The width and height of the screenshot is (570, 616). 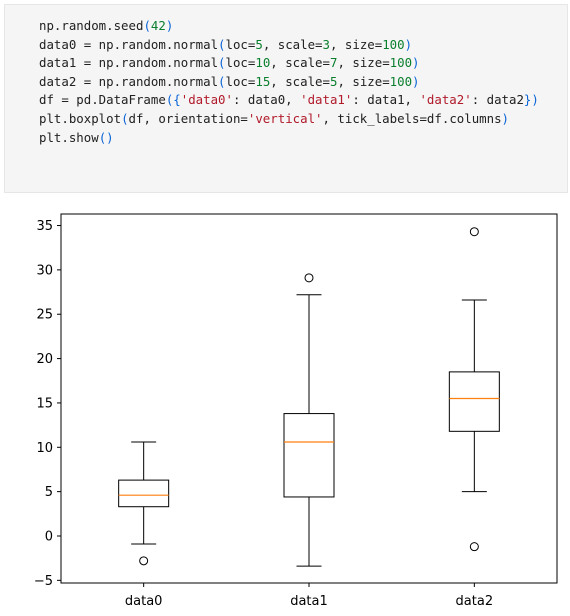 What do you see at coordinates (263, 81) in the screenshot?
I see `code-token: 15` at bounding box center [263, 81].